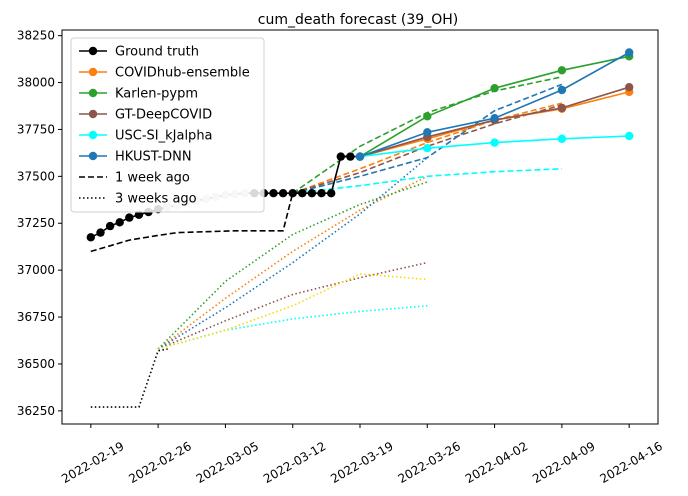 This screenshot has height=496, width=688. What do you see at coordinates (164, 136) in the screenshot?
I see `legend-label: USC-SI_kJalpha` at bounding box center [164, 136].